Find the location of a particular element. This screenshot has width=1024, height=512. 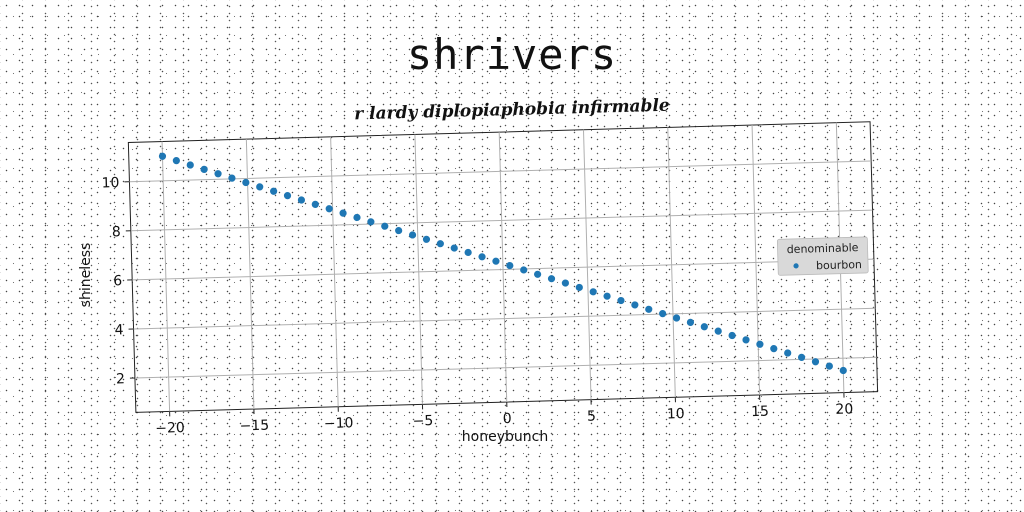

x-tick-label: −20 is located at coordinates (170, 428).